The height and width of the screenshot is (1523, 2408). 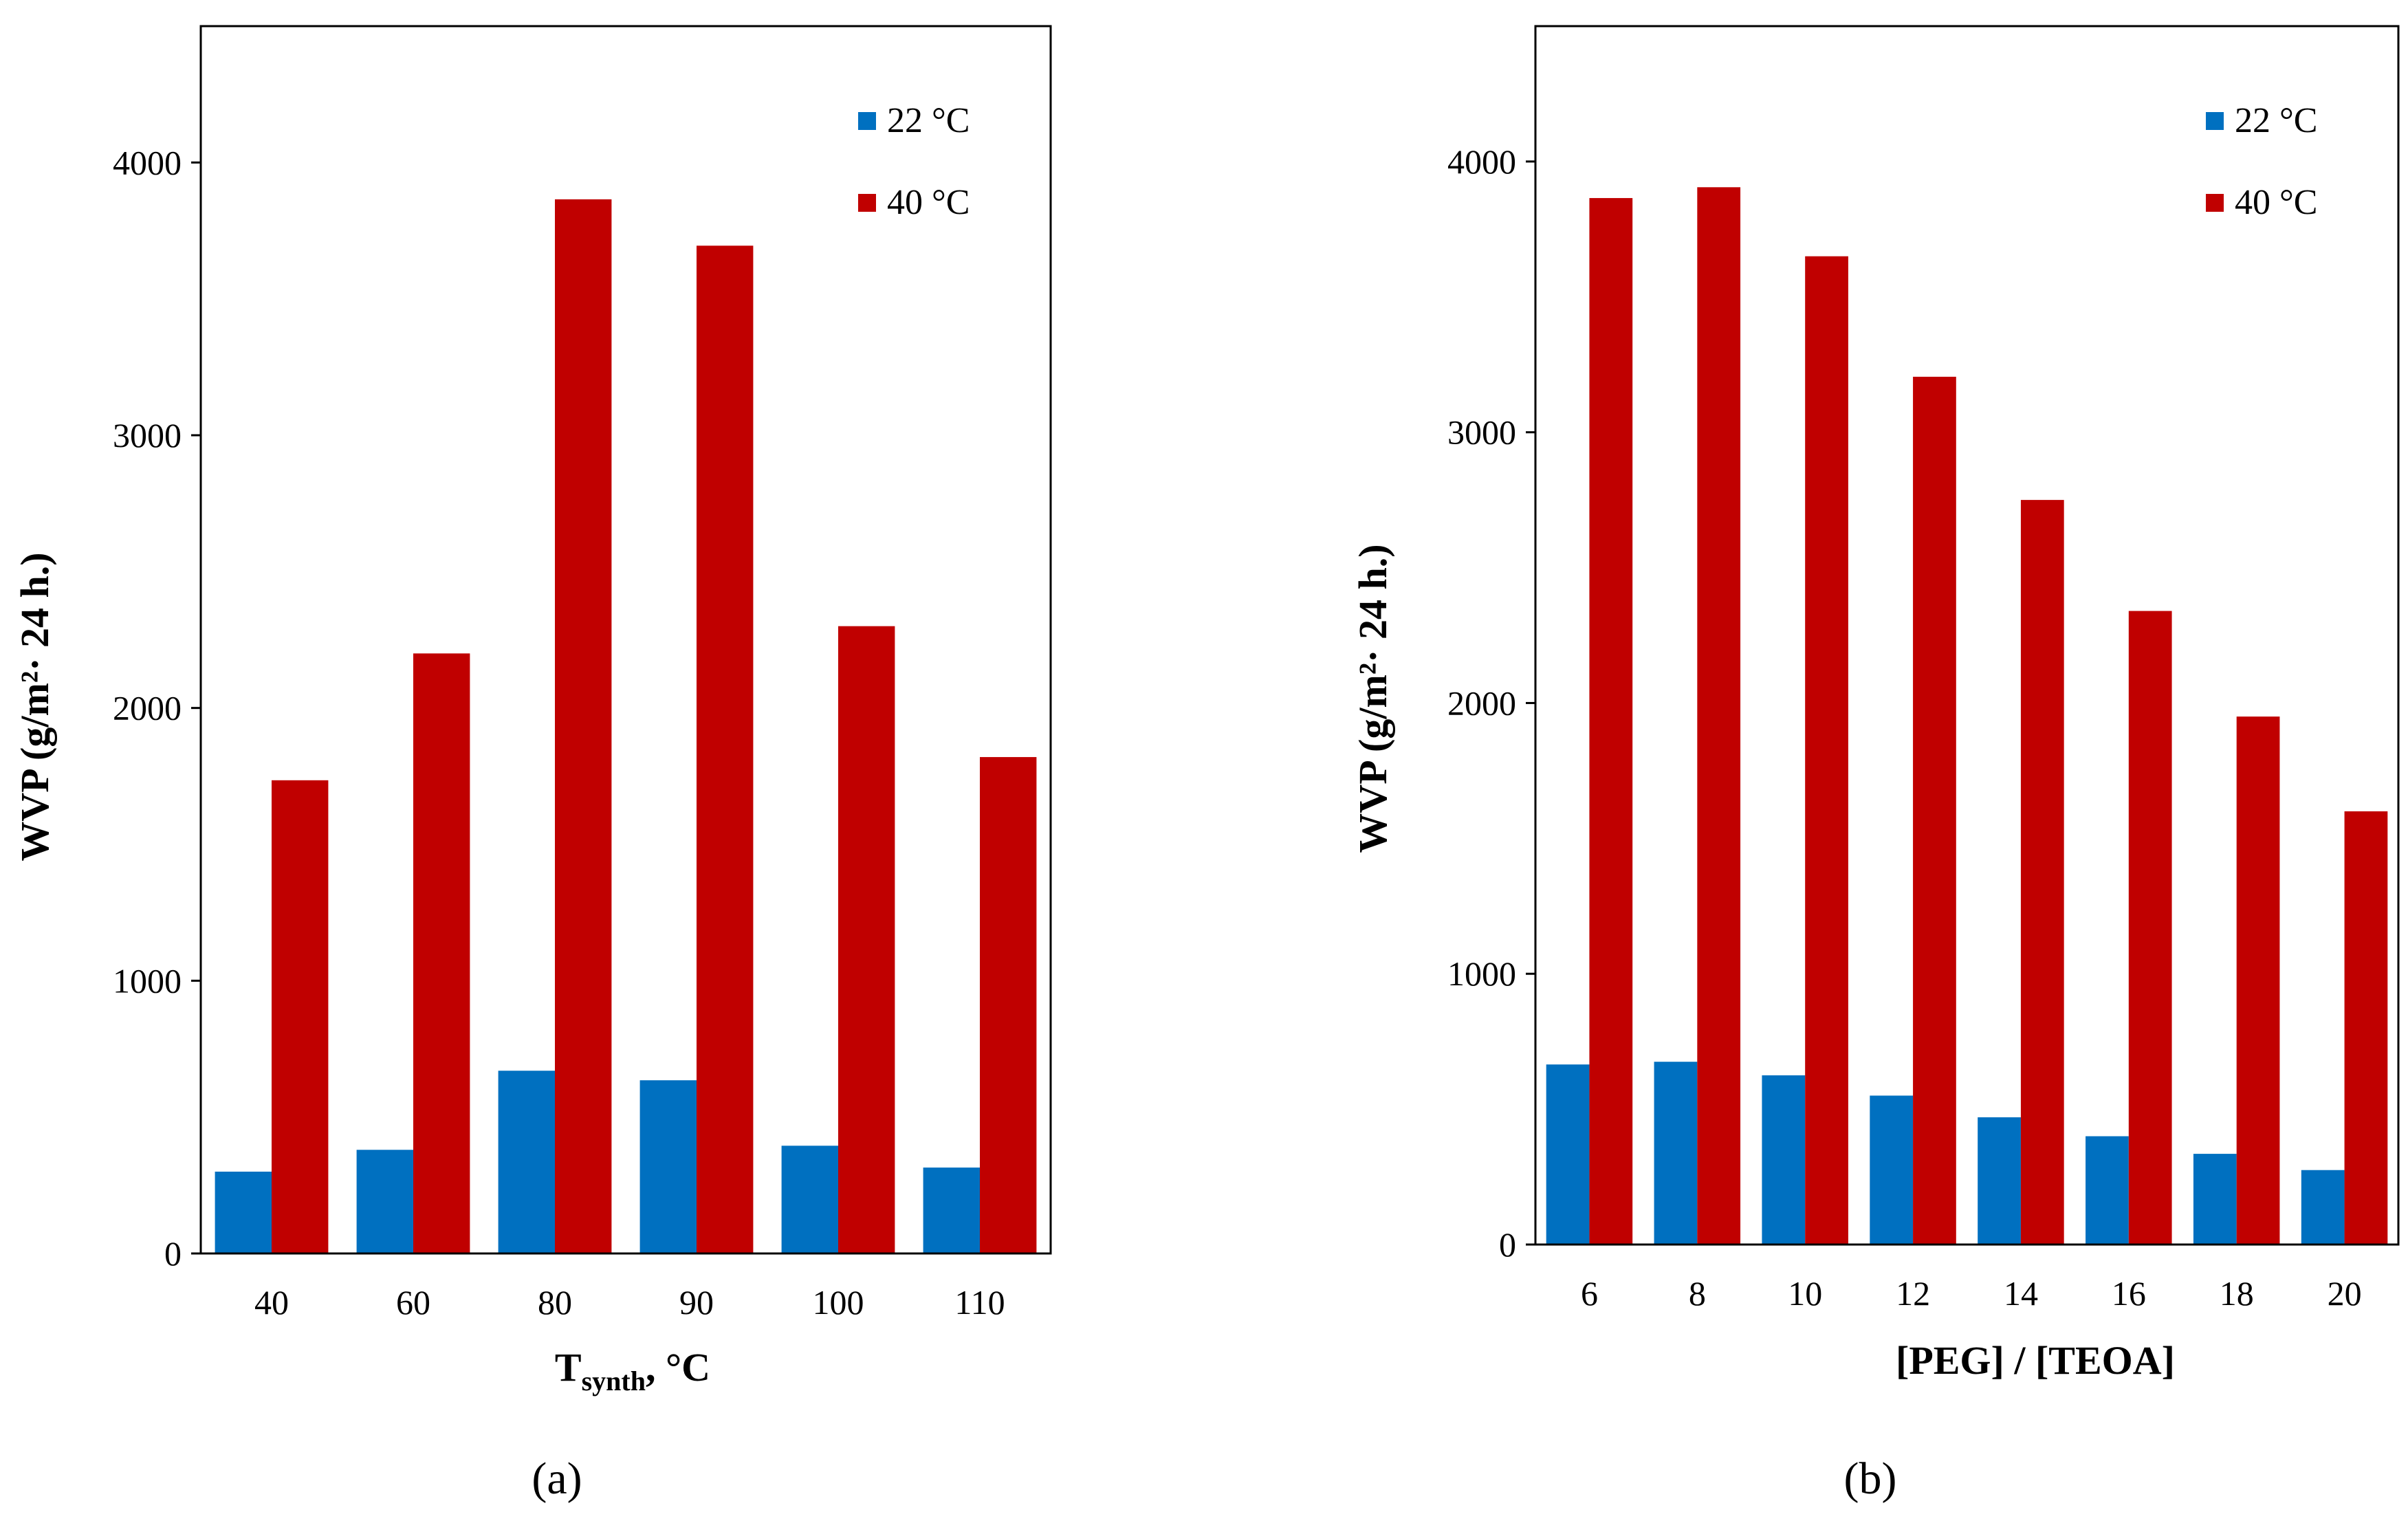 I want to click on panel-label-a-letter: a, so click(x=557, y=1479).